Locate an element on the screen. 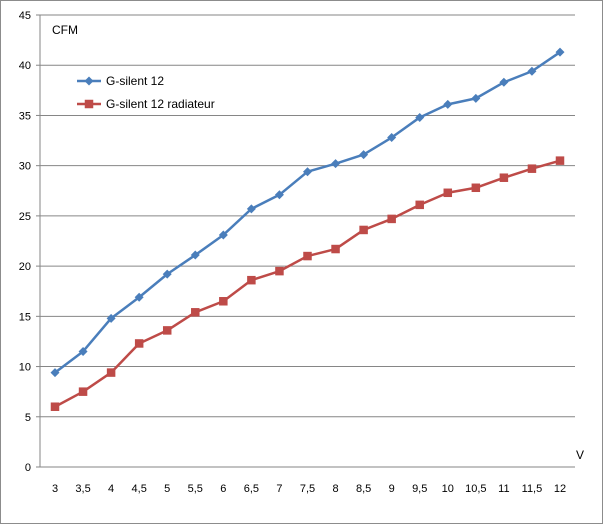  y-tick-label: 30 is located at coordinates (25, 167).